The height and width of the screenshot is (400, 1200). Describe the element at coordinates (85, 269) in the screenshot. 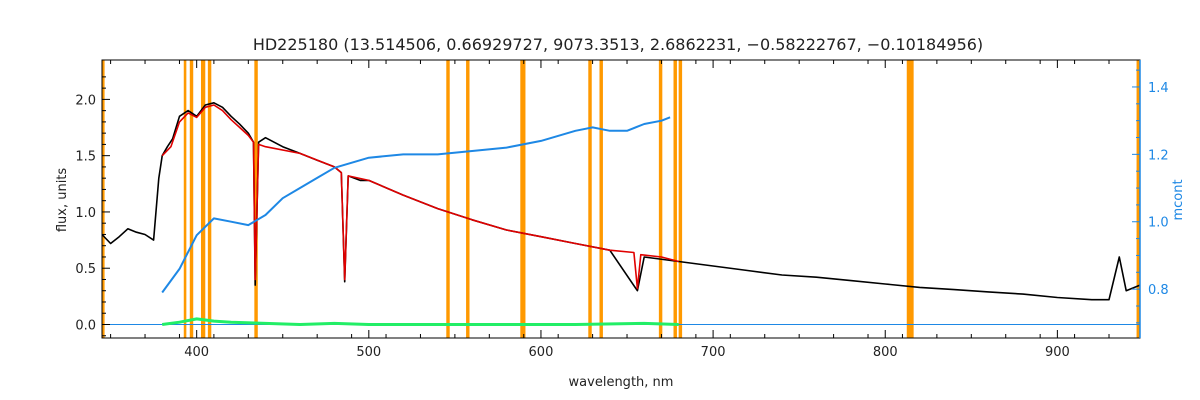

I see `y-left-tick-label: 0.5` at that location.